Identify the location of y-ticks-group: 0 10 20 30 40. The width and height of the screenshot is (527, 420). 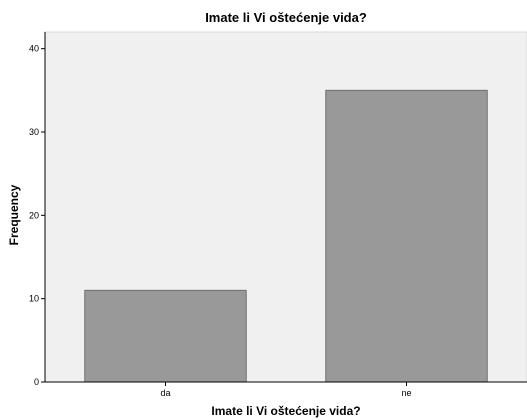
(37, 215).